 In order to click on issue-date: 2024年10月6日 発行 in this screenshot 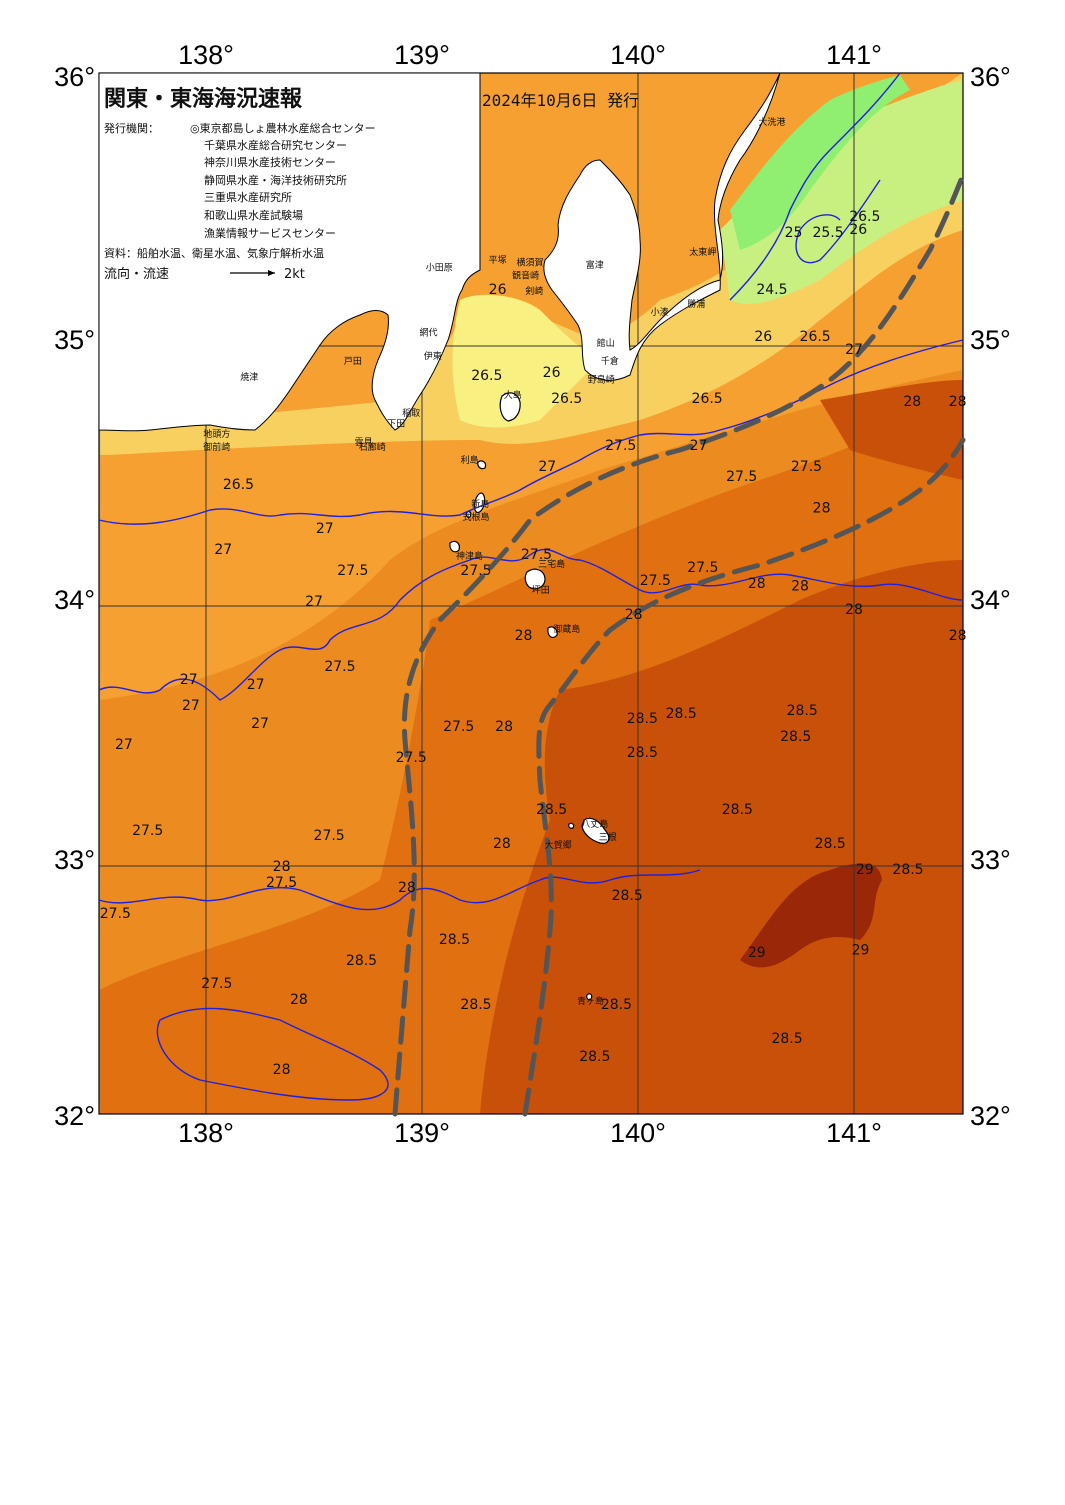, I will do `click(560, 100)`.